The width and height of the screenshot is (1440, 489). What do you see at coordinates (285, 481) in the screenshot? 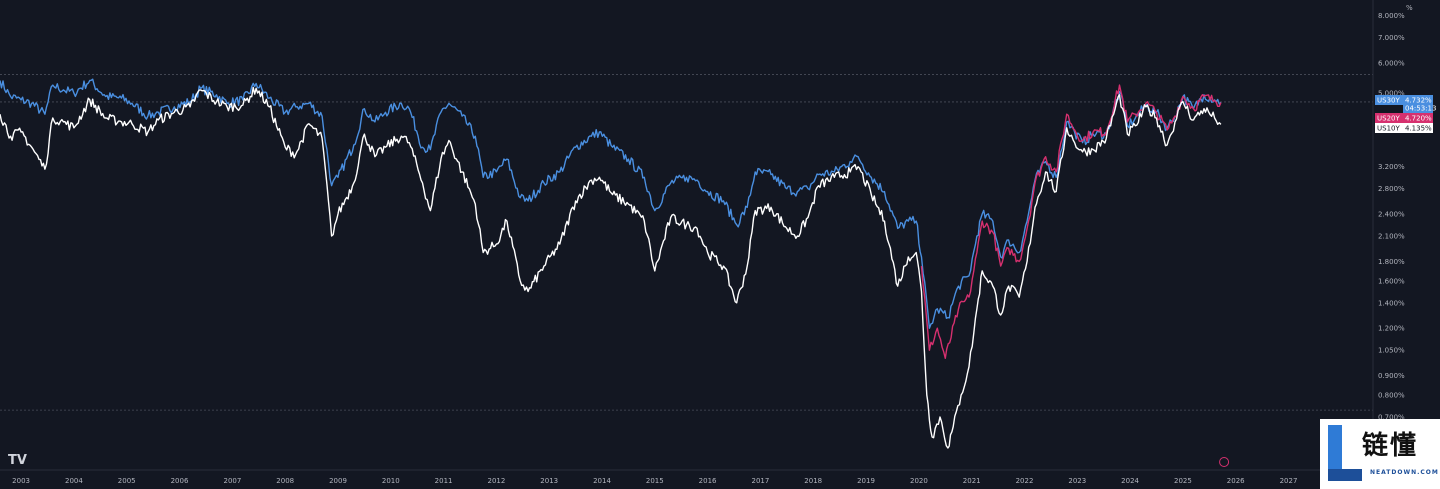
I see `x-tick-5: 2008` at bounding box center [285, 481].